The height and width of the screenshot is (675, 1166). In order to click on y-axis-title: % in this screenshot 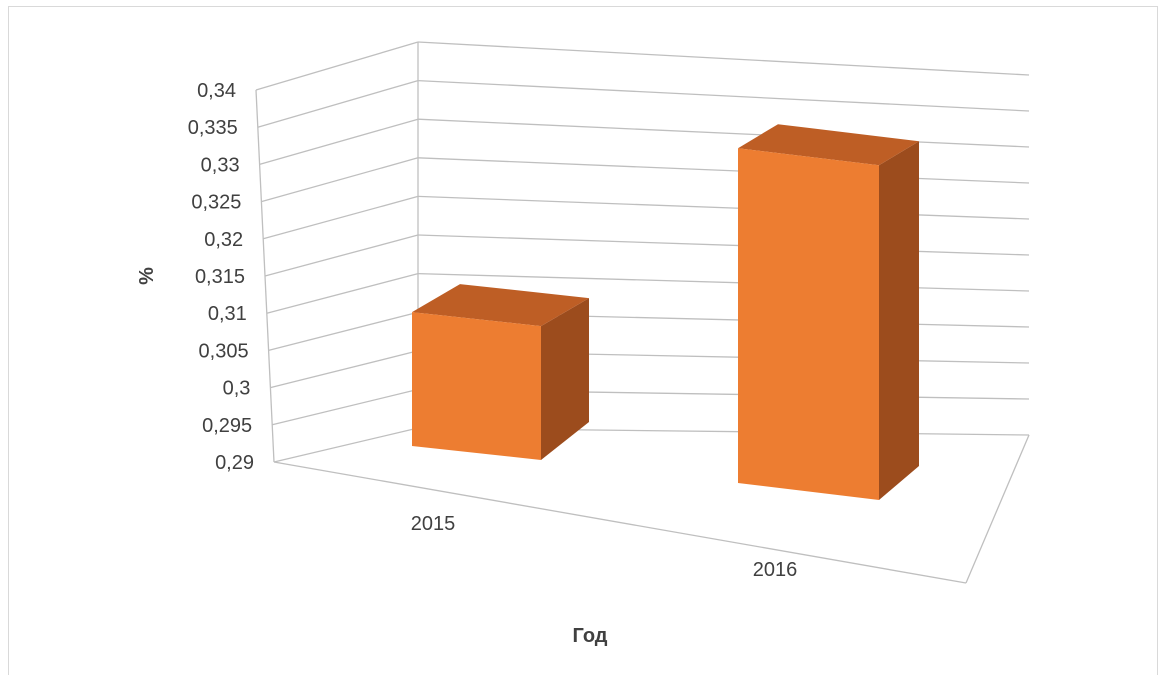, I will do `click(147, 276)`.